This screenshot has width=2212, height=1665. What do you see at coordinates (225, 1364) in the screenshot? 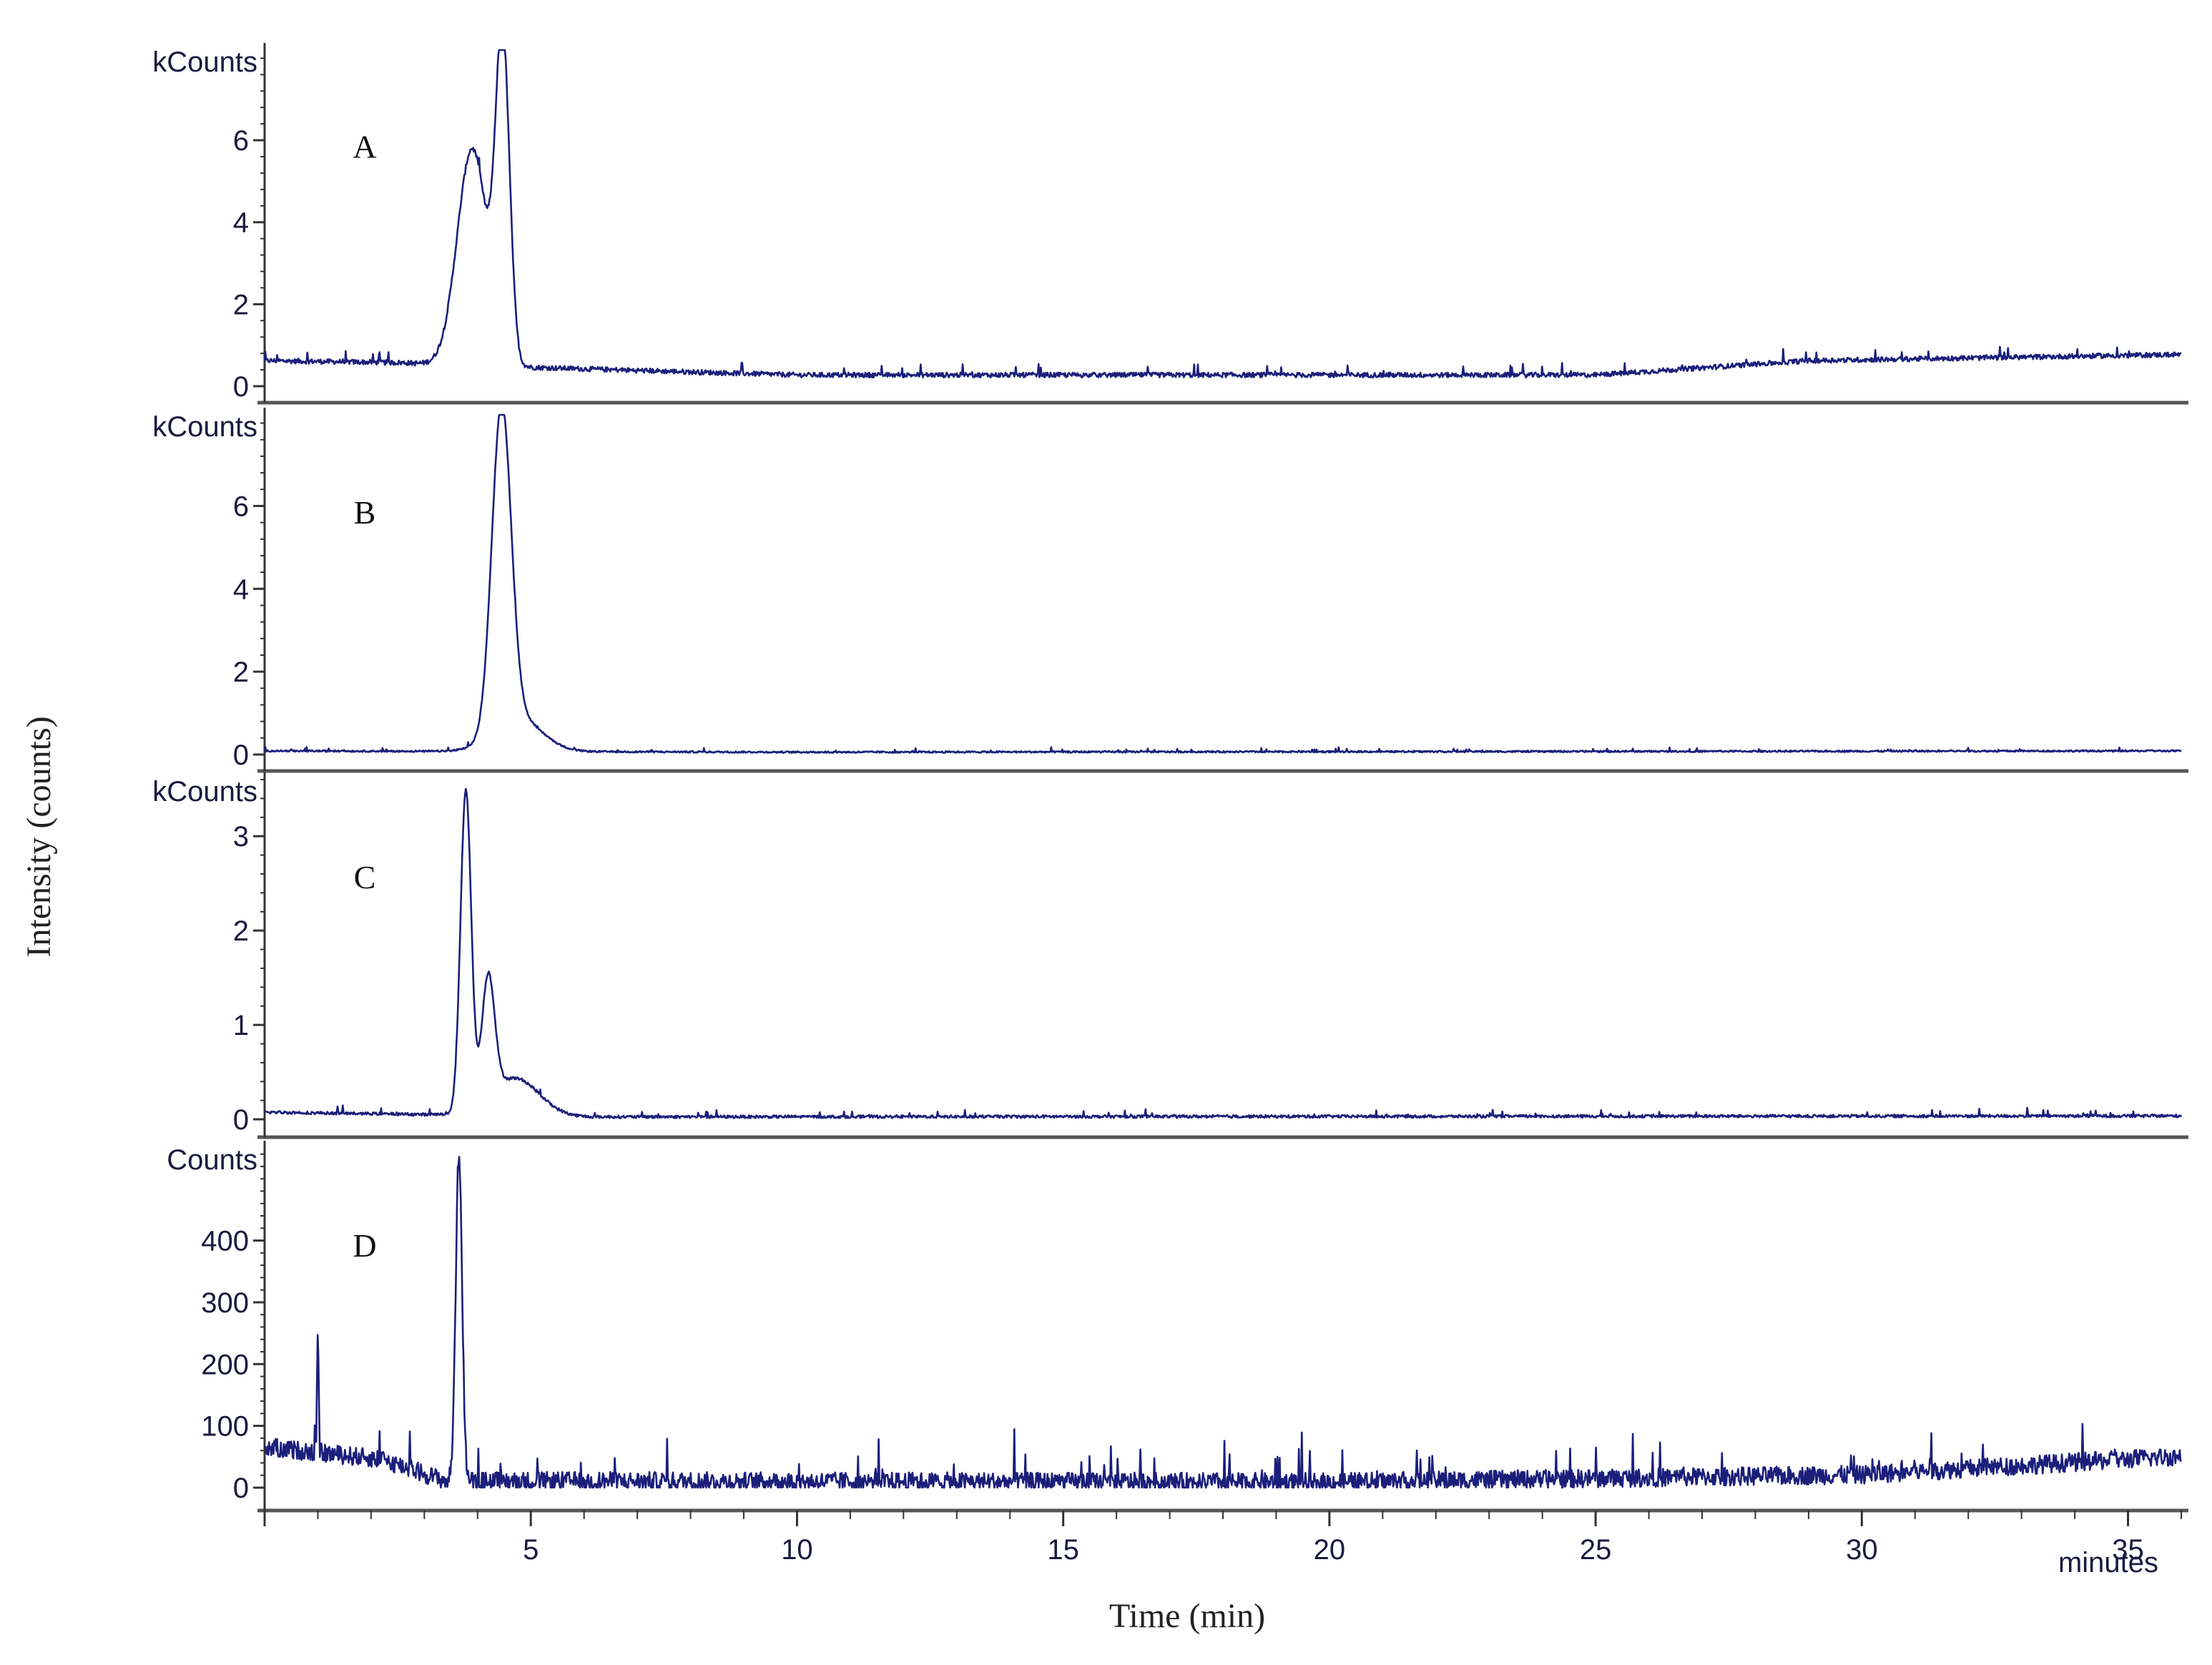
I see `y-tick-label: 200` at bounding box center [225, 1364].